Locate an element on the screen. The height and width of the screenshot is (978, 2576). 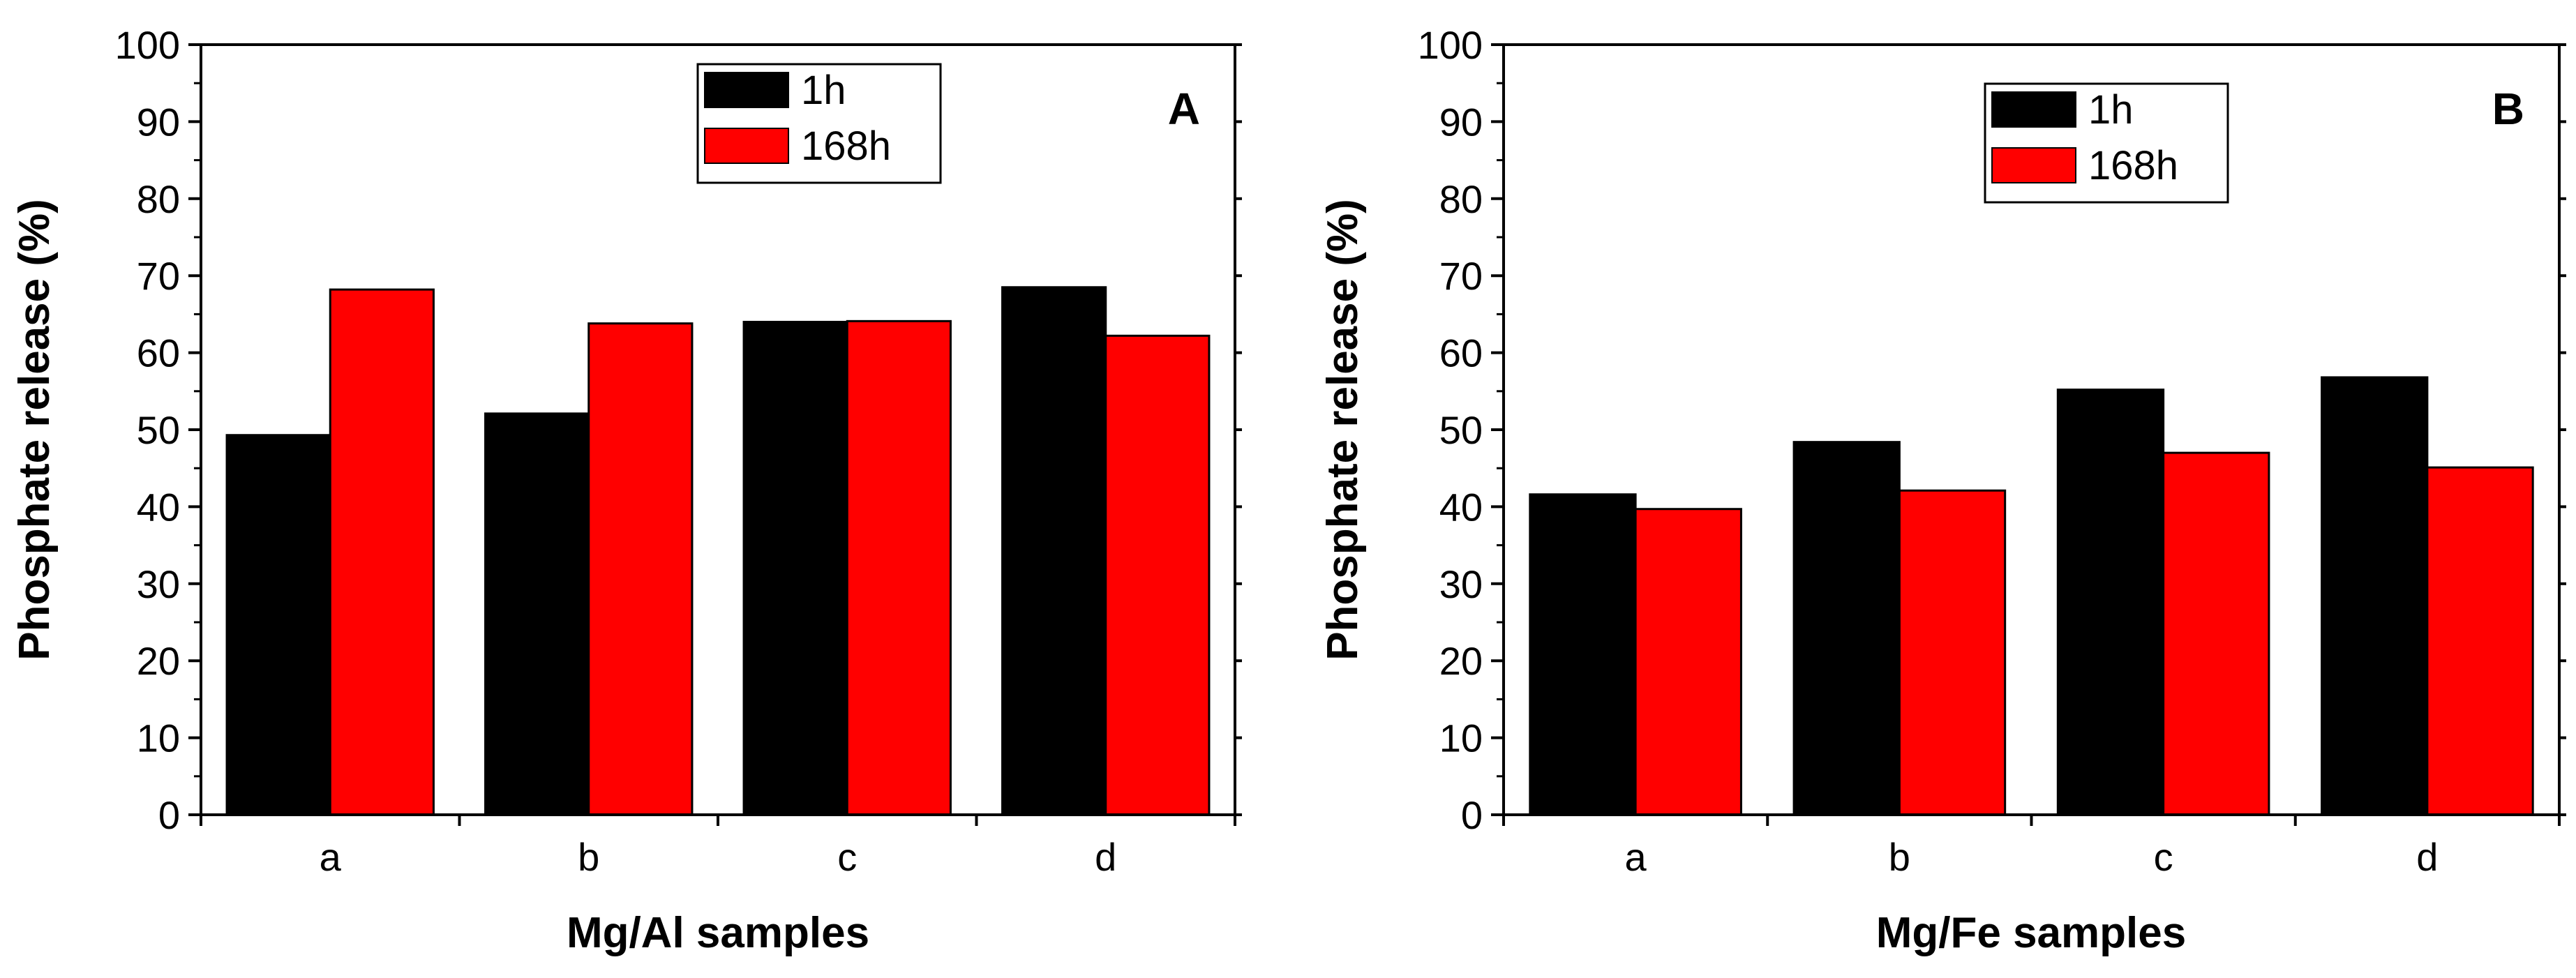
x-axis-title: Mg/Fe samples is located at coordinates (2031, 933).